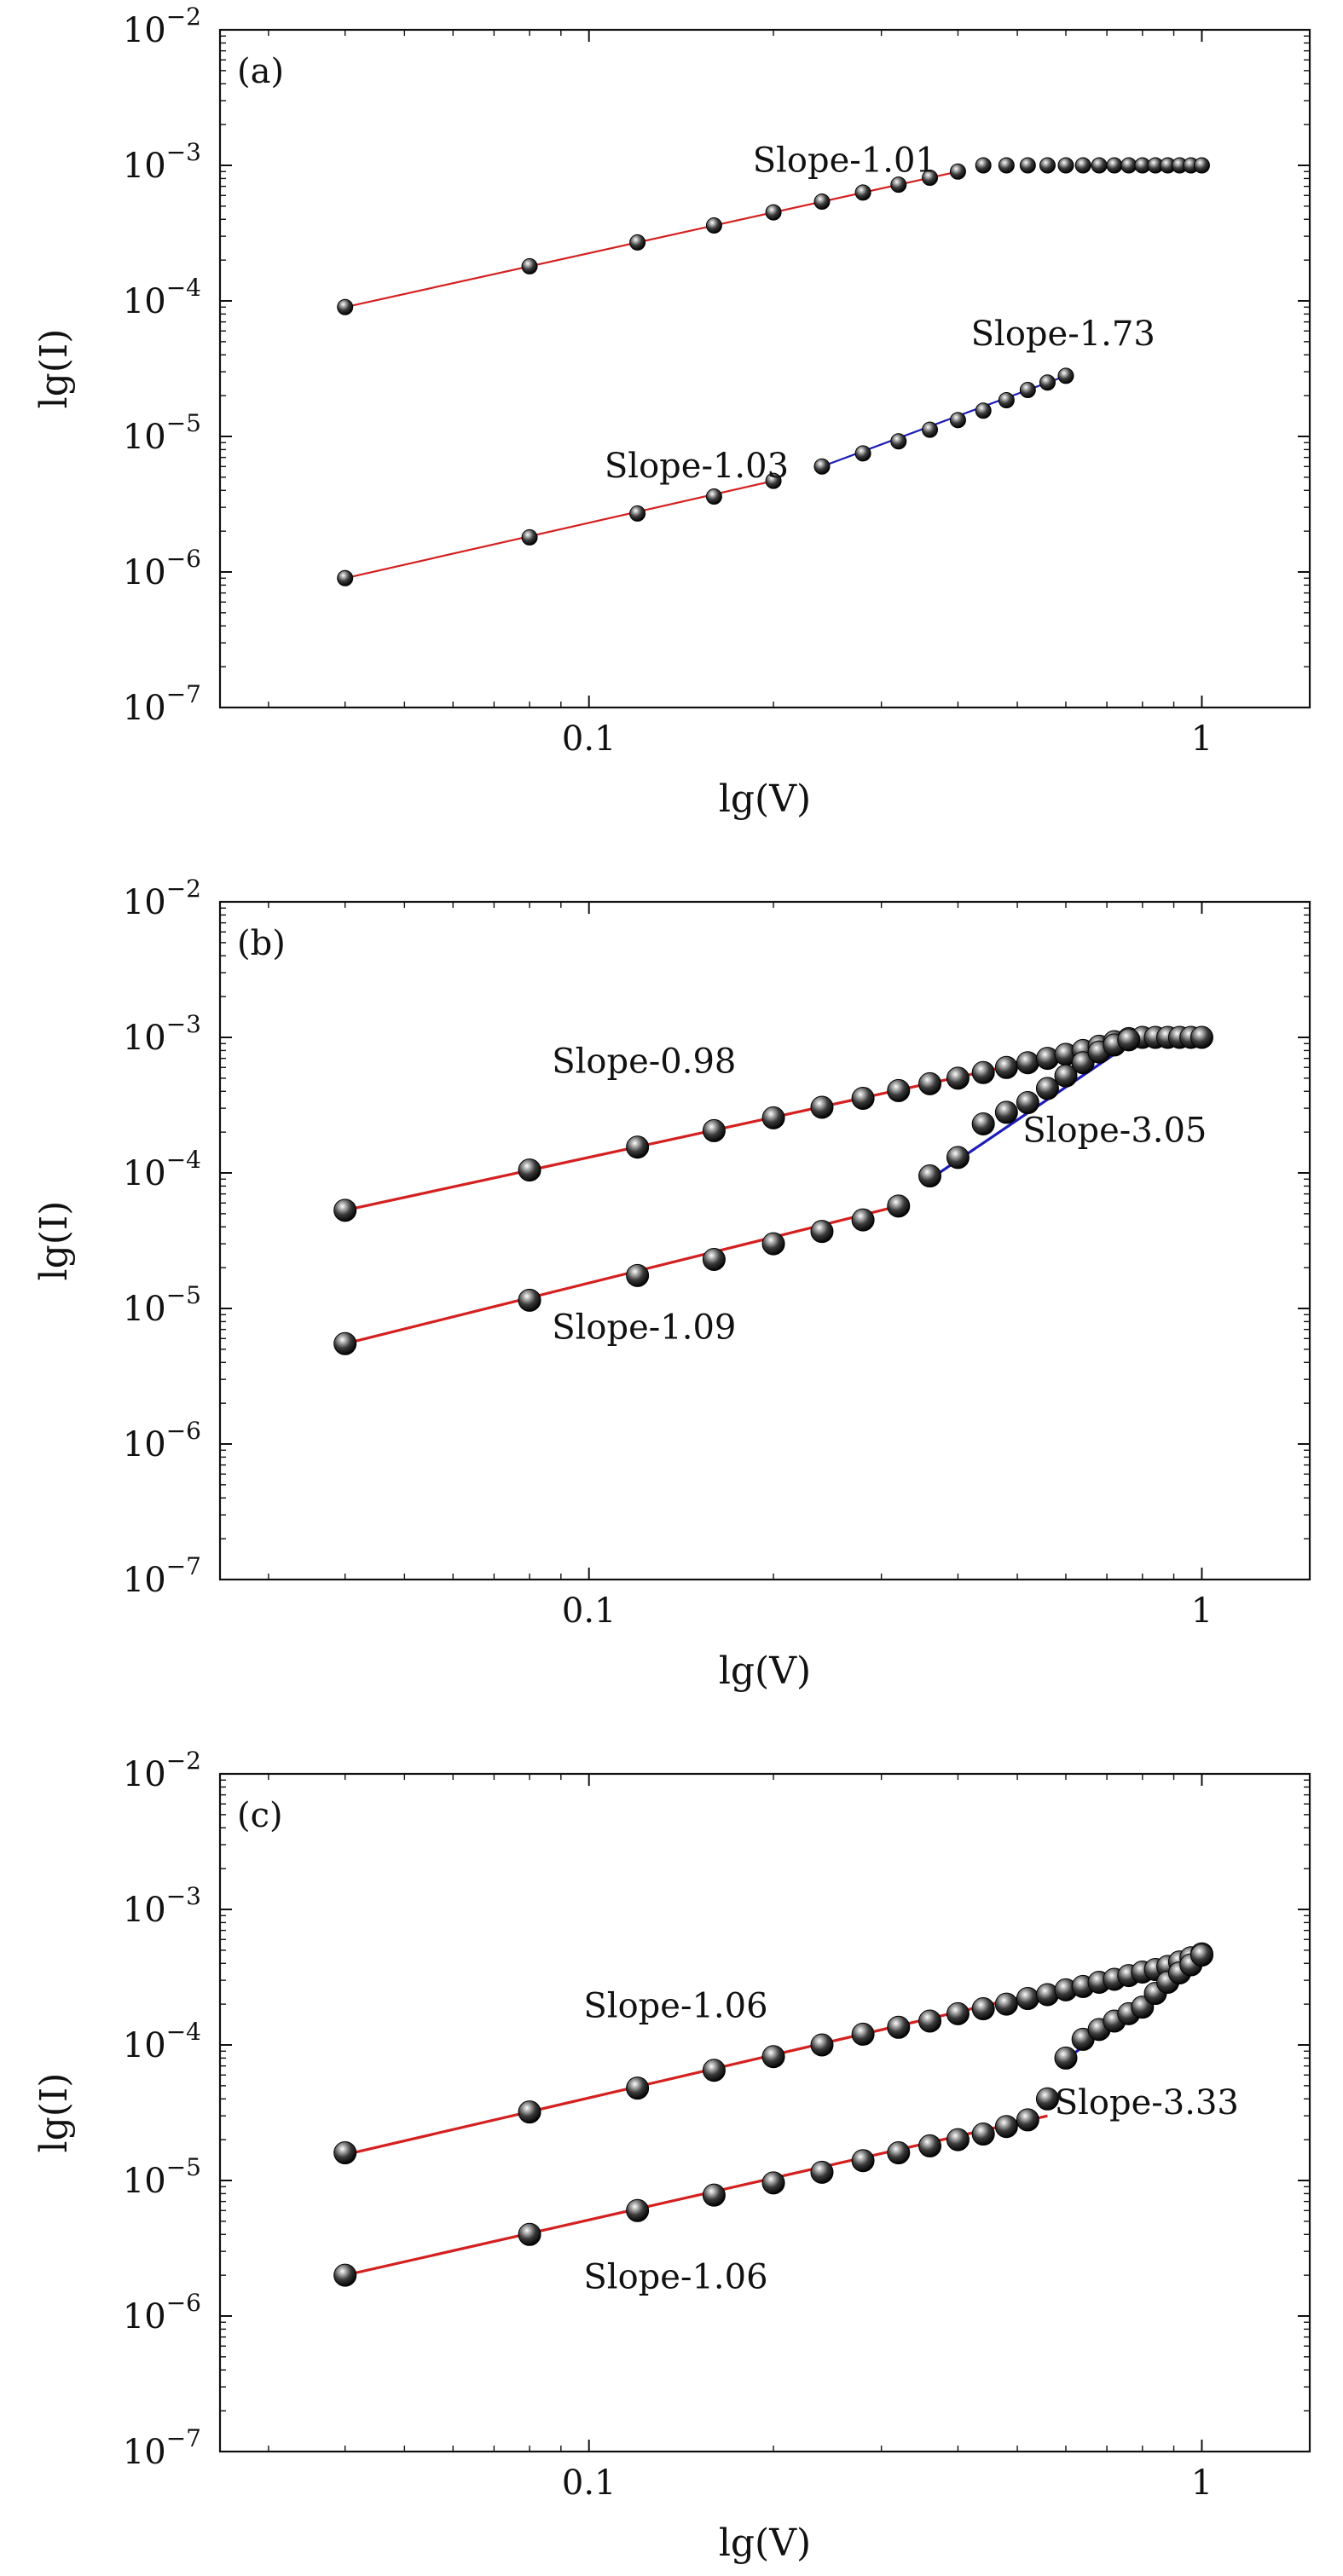  What do you see at coordinates (845, 160) in the screenshot?
I see `slope-annotation: Slope-1.01` at bounding box center [845, 160].